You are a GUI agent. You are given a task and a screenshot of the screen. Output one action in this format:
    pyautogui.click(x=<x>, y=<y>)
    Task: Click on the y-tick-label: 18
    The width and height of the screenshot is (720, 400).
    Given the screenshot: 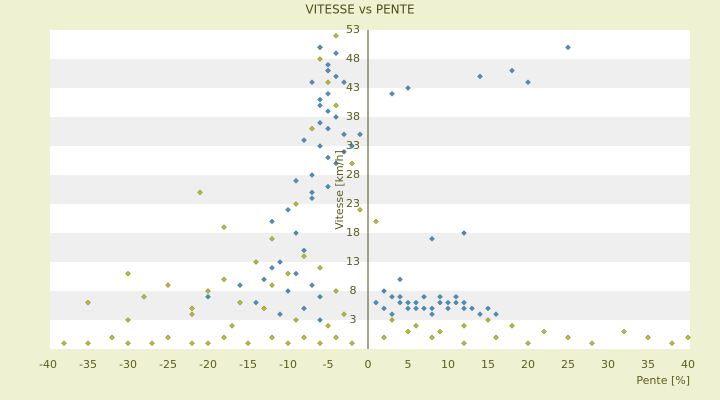 What is the action you would take?
    pyautogui.click(x=353, y=232)
    